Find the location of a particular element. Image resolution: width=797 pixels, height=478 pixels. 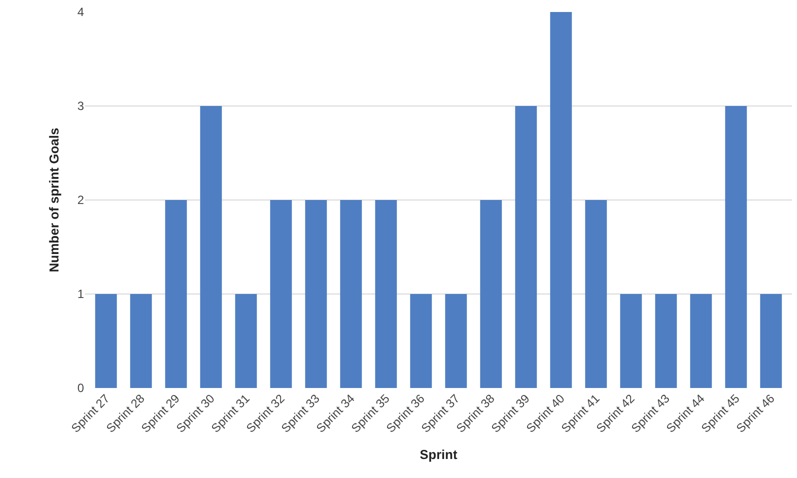

x-axis-title: Sprint is located at coordinates (439, 454).